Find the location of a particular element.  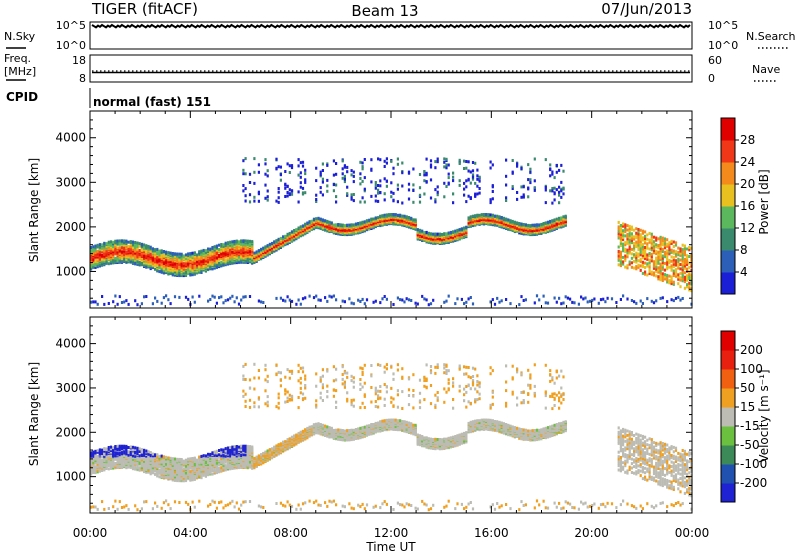

nave-label: Nave is located at coordinates (766, 69).